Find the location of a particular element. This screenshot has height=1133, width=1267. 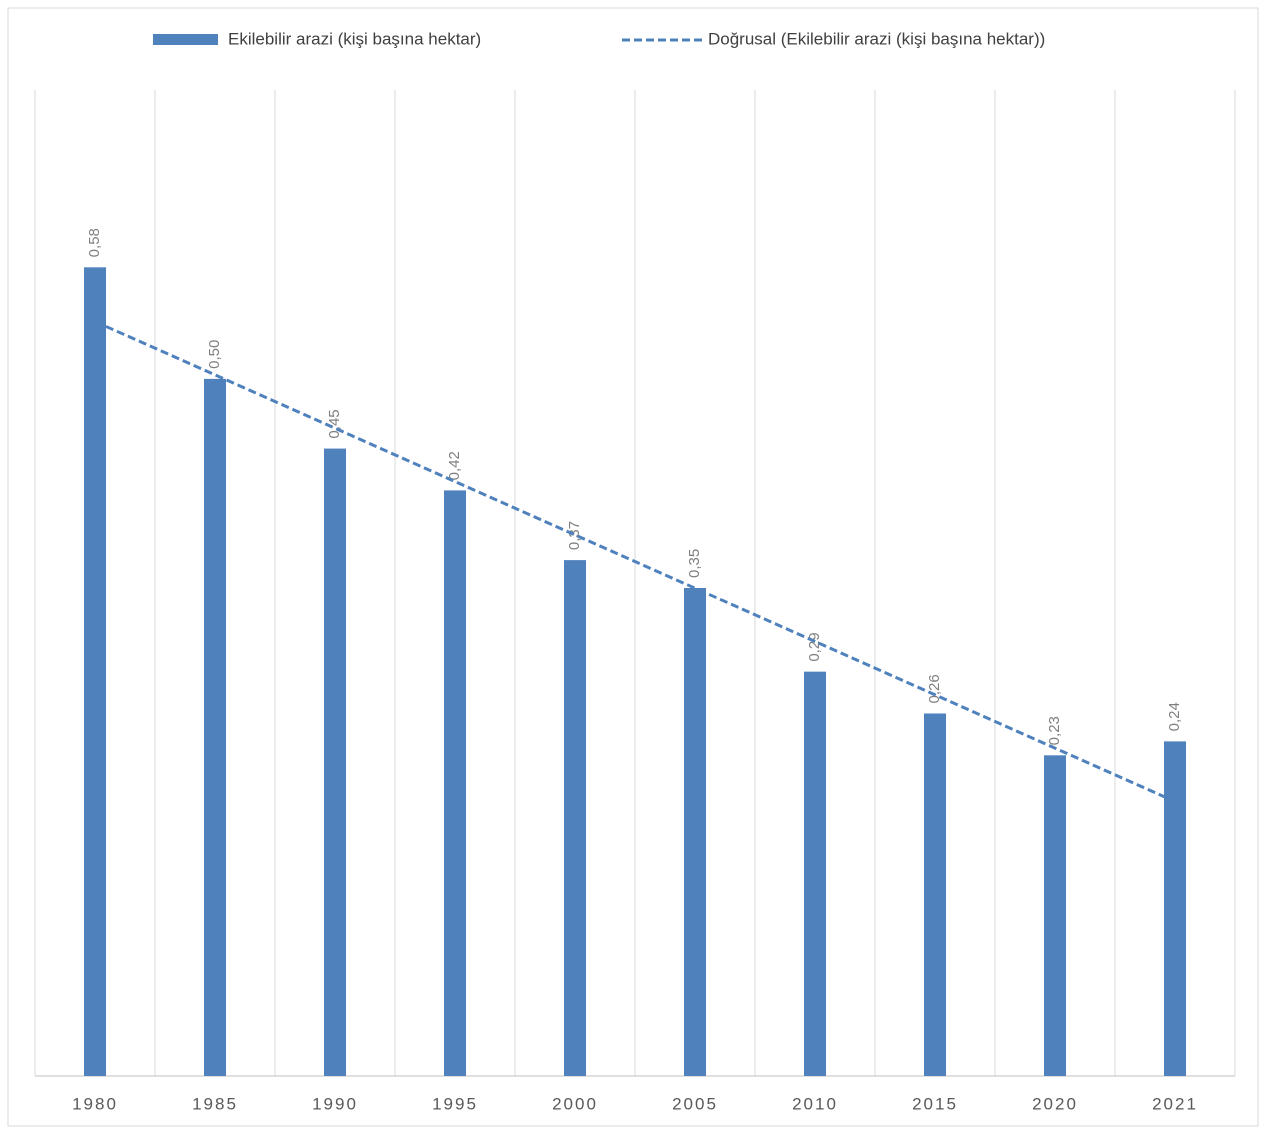

x-tick-label: 1985 is located at coordinates (215, 1103).